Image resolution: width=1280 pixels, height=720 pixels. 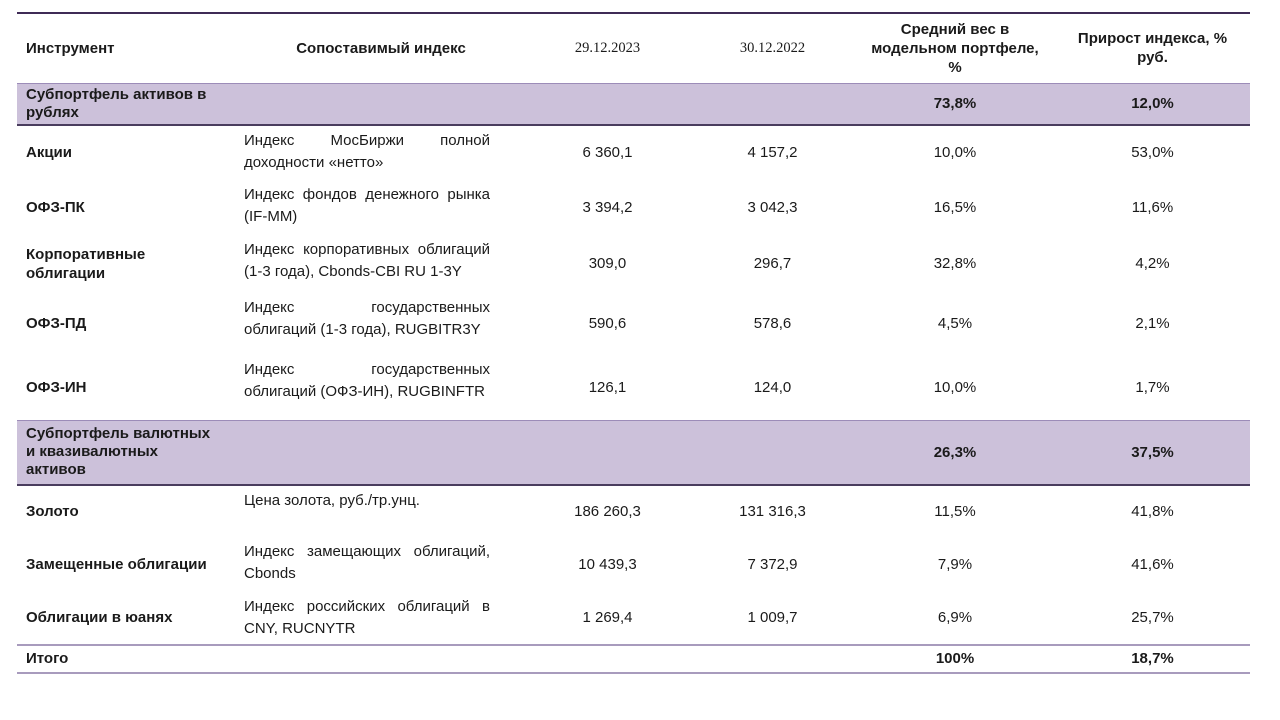 What do you see at coordinates (607, 617) in the screenshot?
I see `value-2023-cell: 1 269,4` at bounding box center [607, 617].